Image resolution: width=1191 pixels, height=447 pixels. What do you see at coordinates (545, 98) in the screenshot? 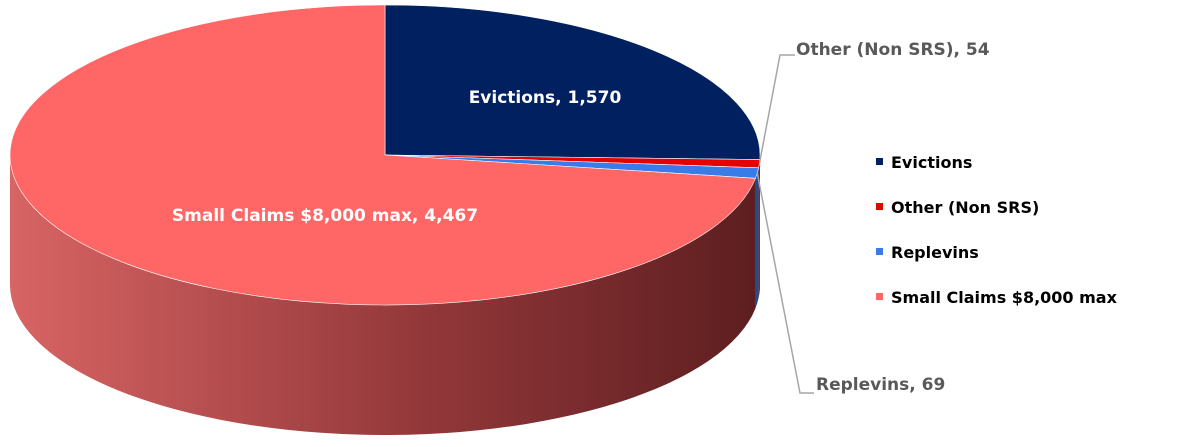
I see `data-label: Evictions, 1,570` at bounding box center [545, 98].